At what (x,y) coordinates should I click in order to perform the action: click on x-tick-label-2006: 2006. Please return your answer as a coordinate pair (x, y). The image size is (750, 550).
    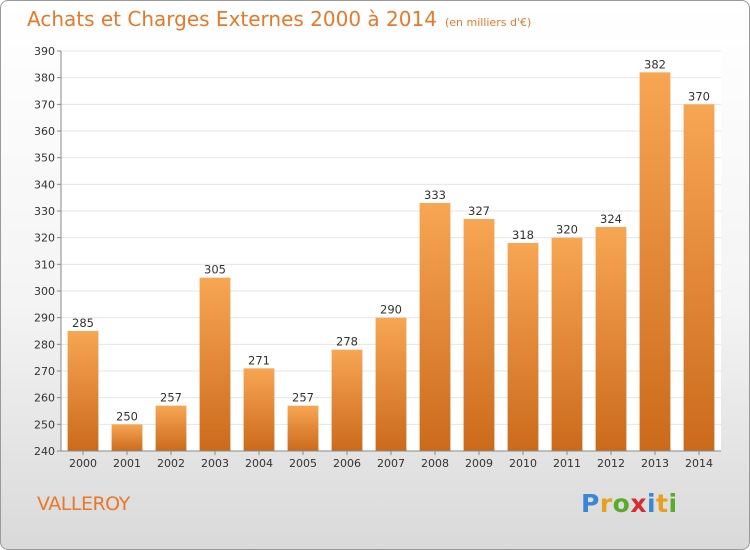
    Looking at the image, I should click on (347, 463).